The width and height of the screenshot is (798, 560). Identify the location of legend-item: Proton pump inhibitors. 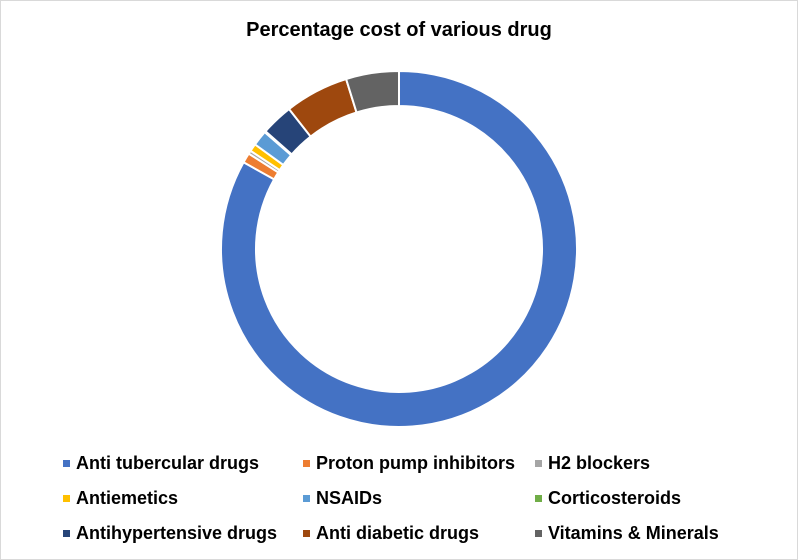
(419, 463).